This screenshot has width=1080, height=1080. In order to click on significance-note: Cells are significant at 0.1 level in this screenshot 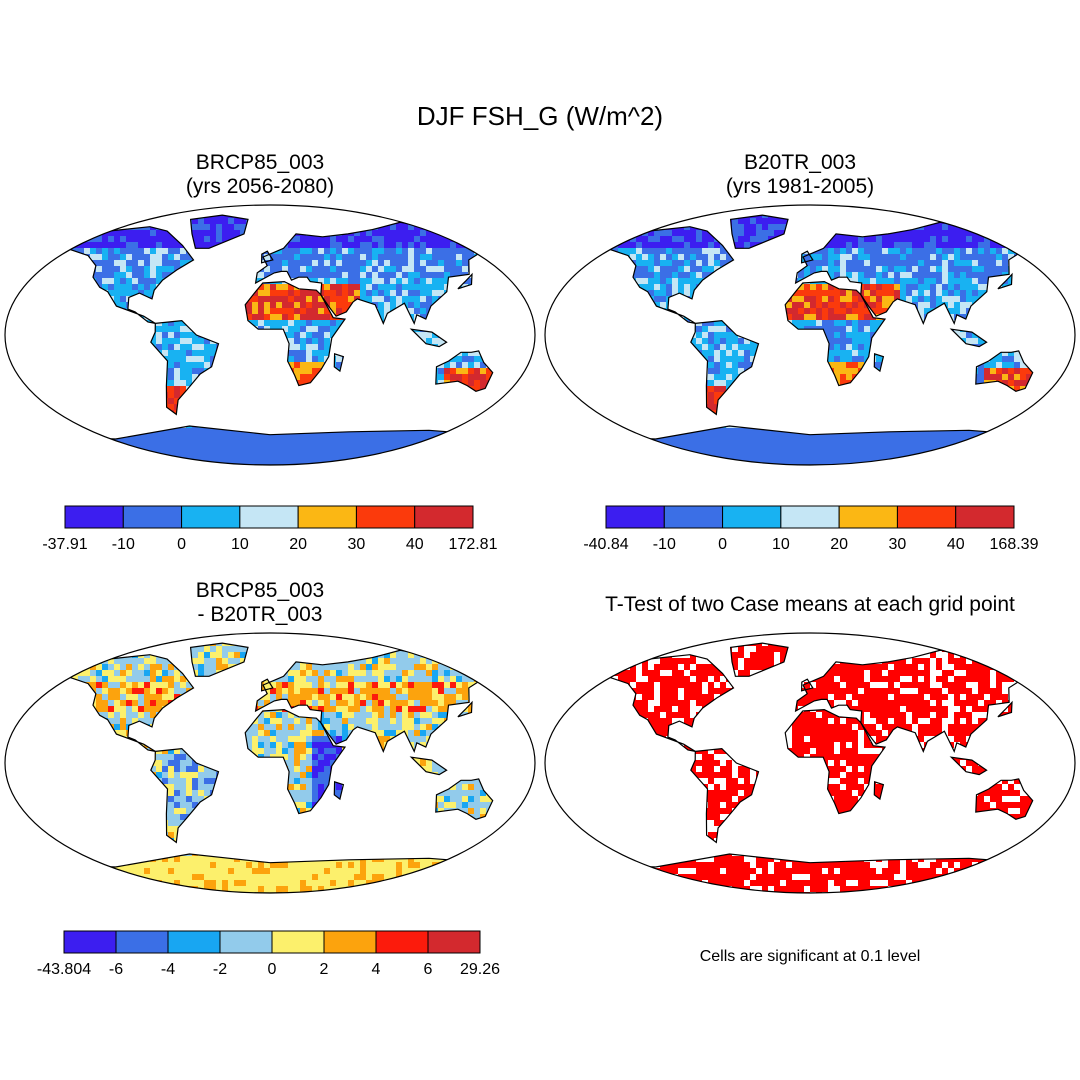, I will do `click(810, 956)`.